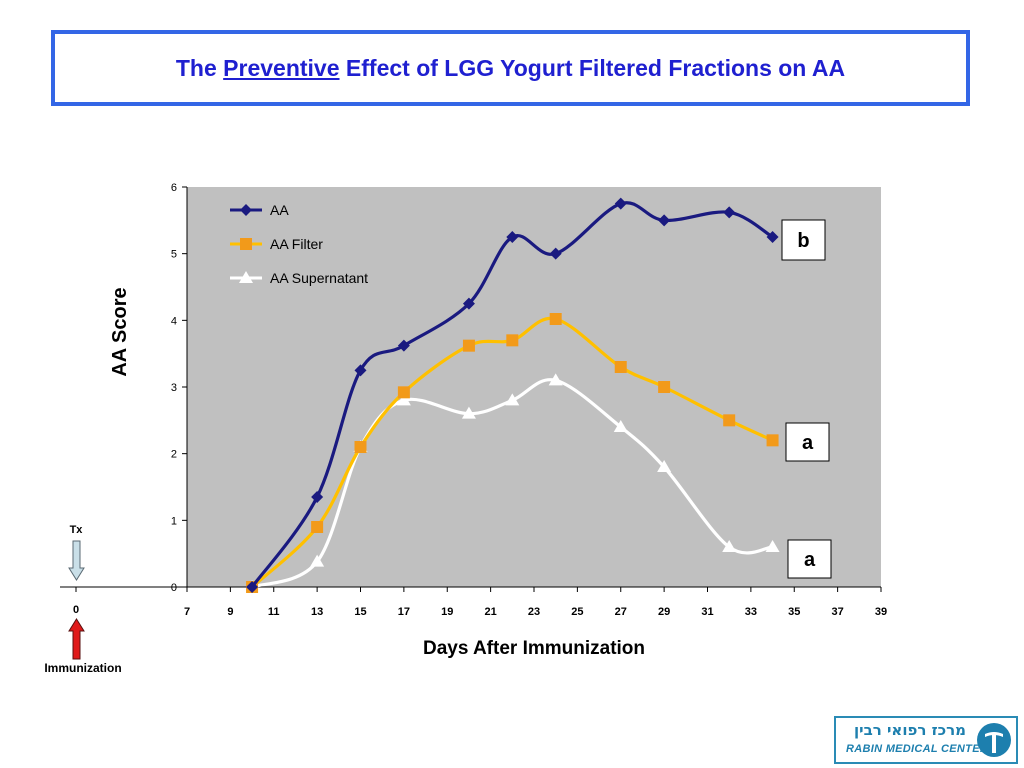 The image size is (1024, 768). Describe the element at coordinates (838, 612) in the screenshot. I see `x-tick-label: 37` at that location.